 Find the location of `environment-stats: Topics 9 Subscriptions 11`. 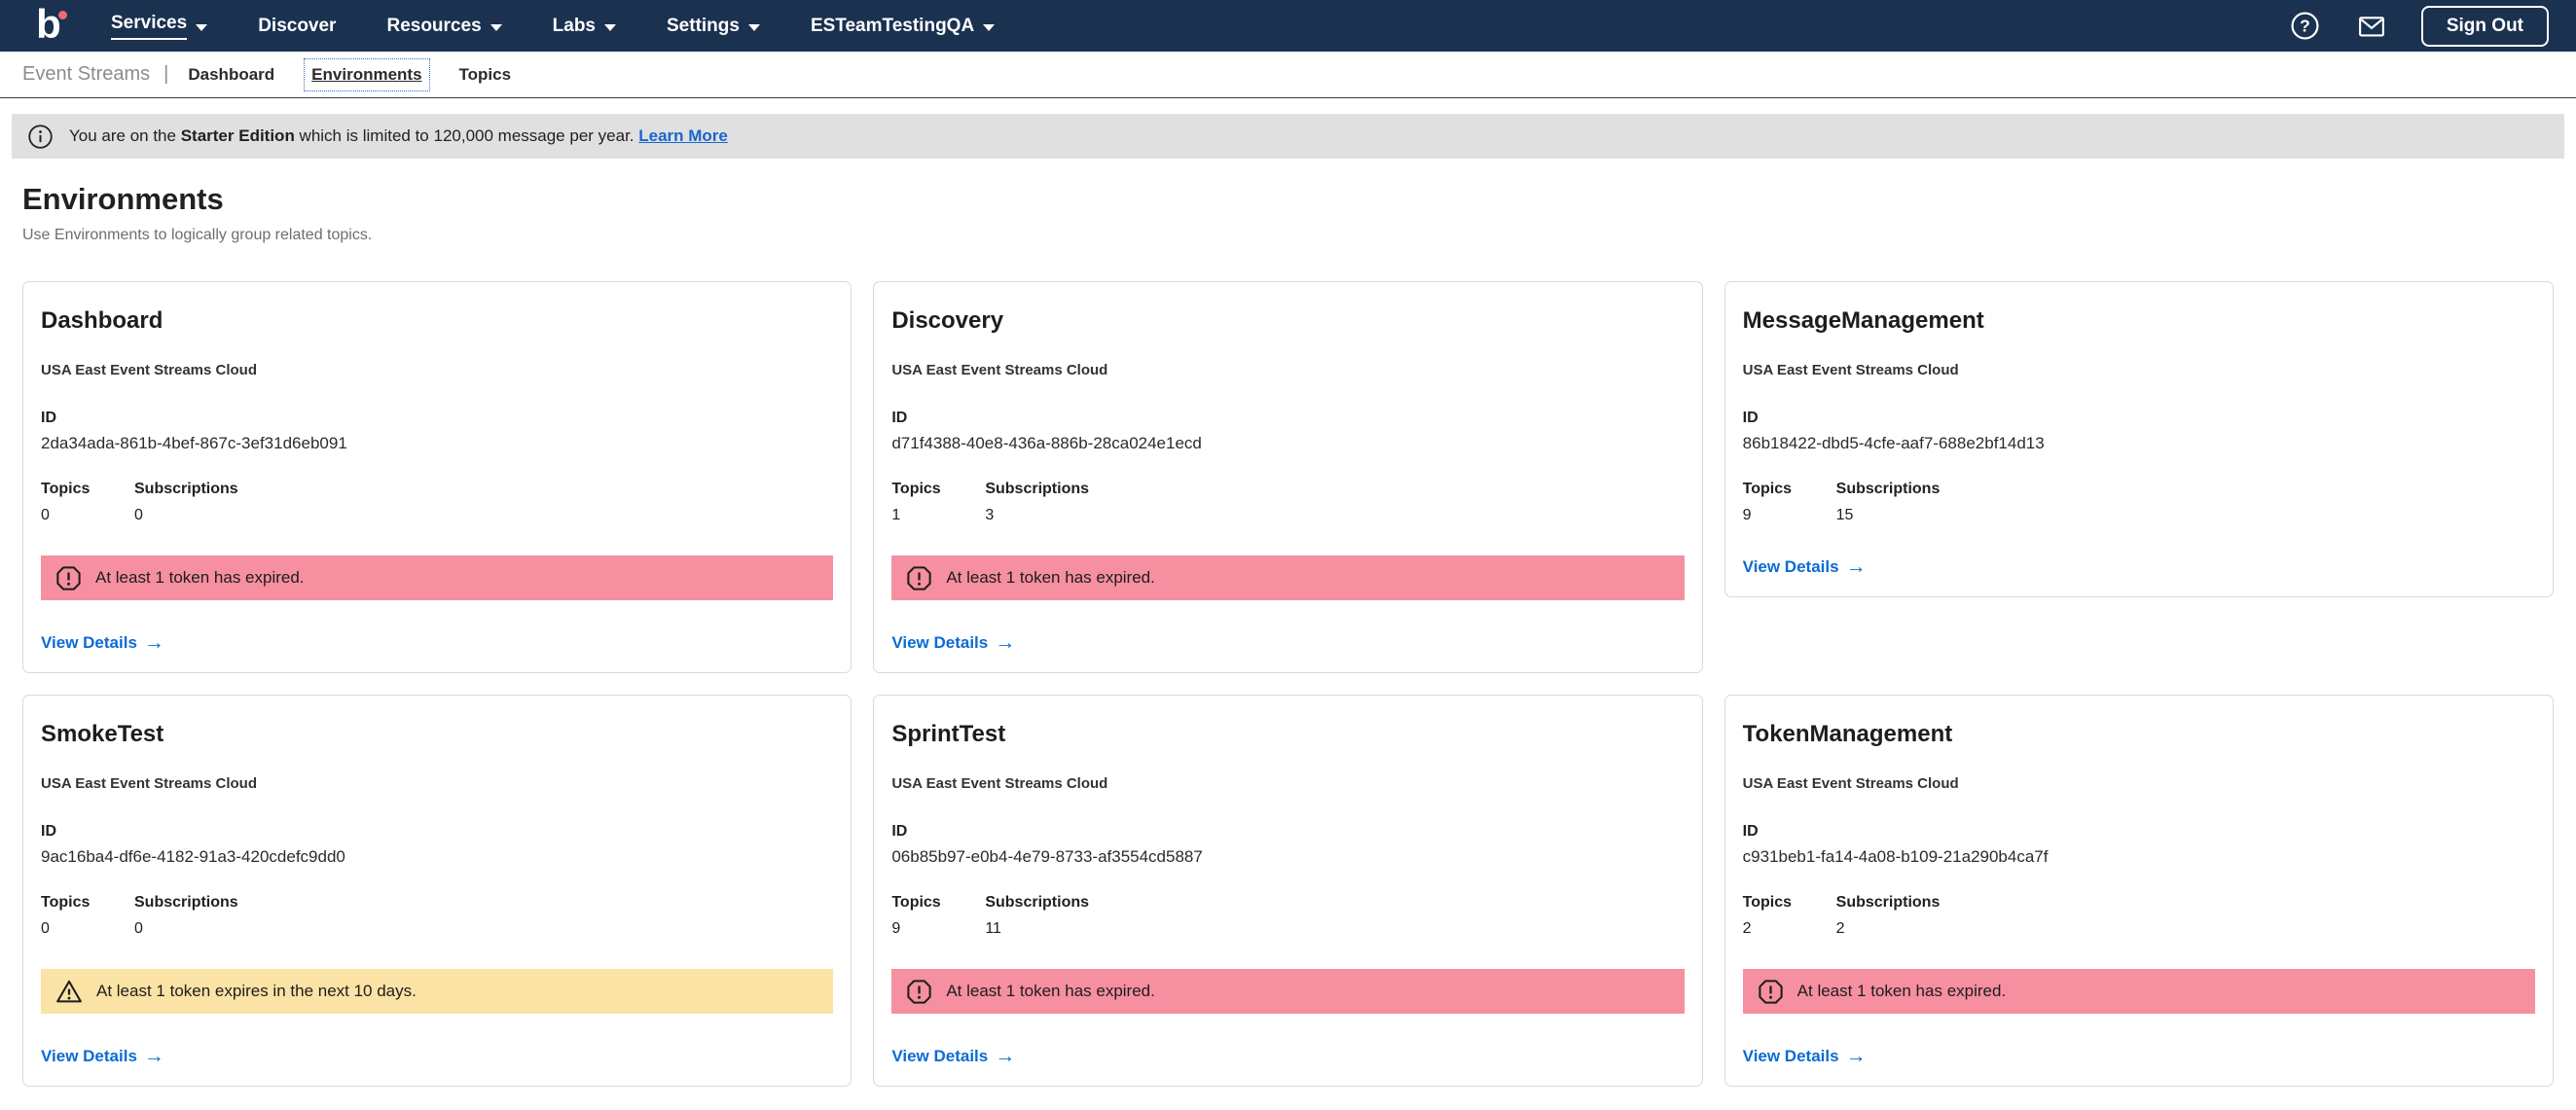

environment-stats: Topics 9 Subscriptions 11 is located at coordinates (1287, 916).